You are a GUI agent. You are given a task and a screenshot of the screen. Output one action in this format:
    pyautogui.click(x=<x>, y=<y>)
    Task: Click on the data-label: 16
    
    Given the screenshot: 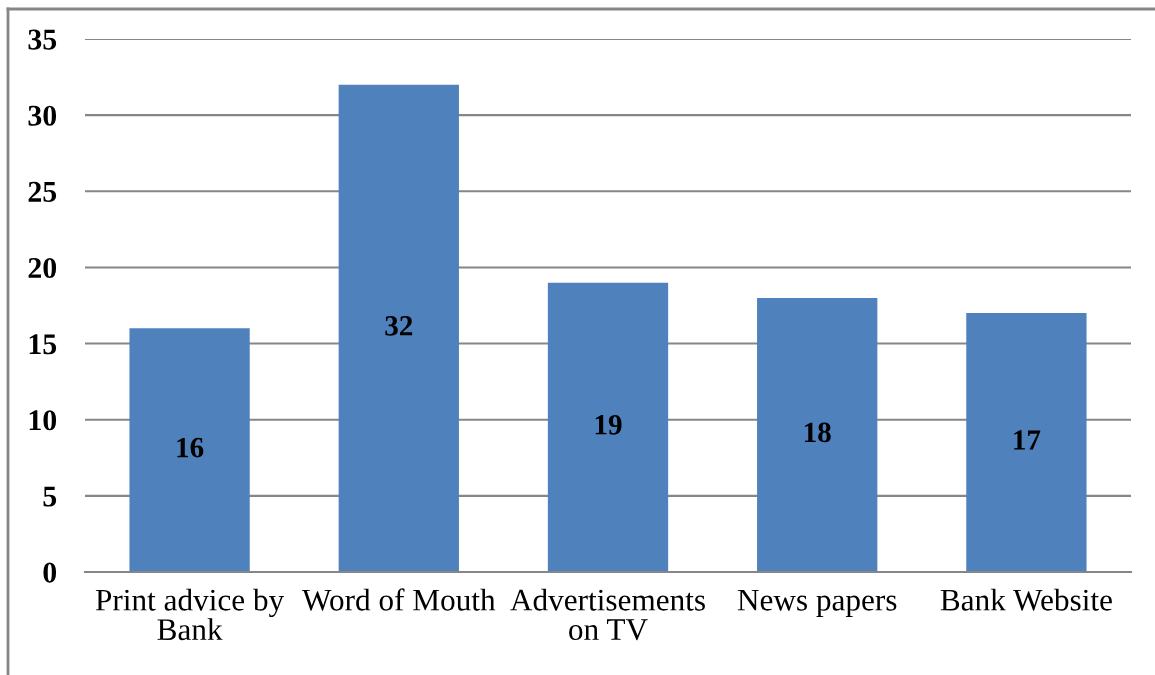 What is the action you would take?
    pyautogui.click(x=190, y=447)
    